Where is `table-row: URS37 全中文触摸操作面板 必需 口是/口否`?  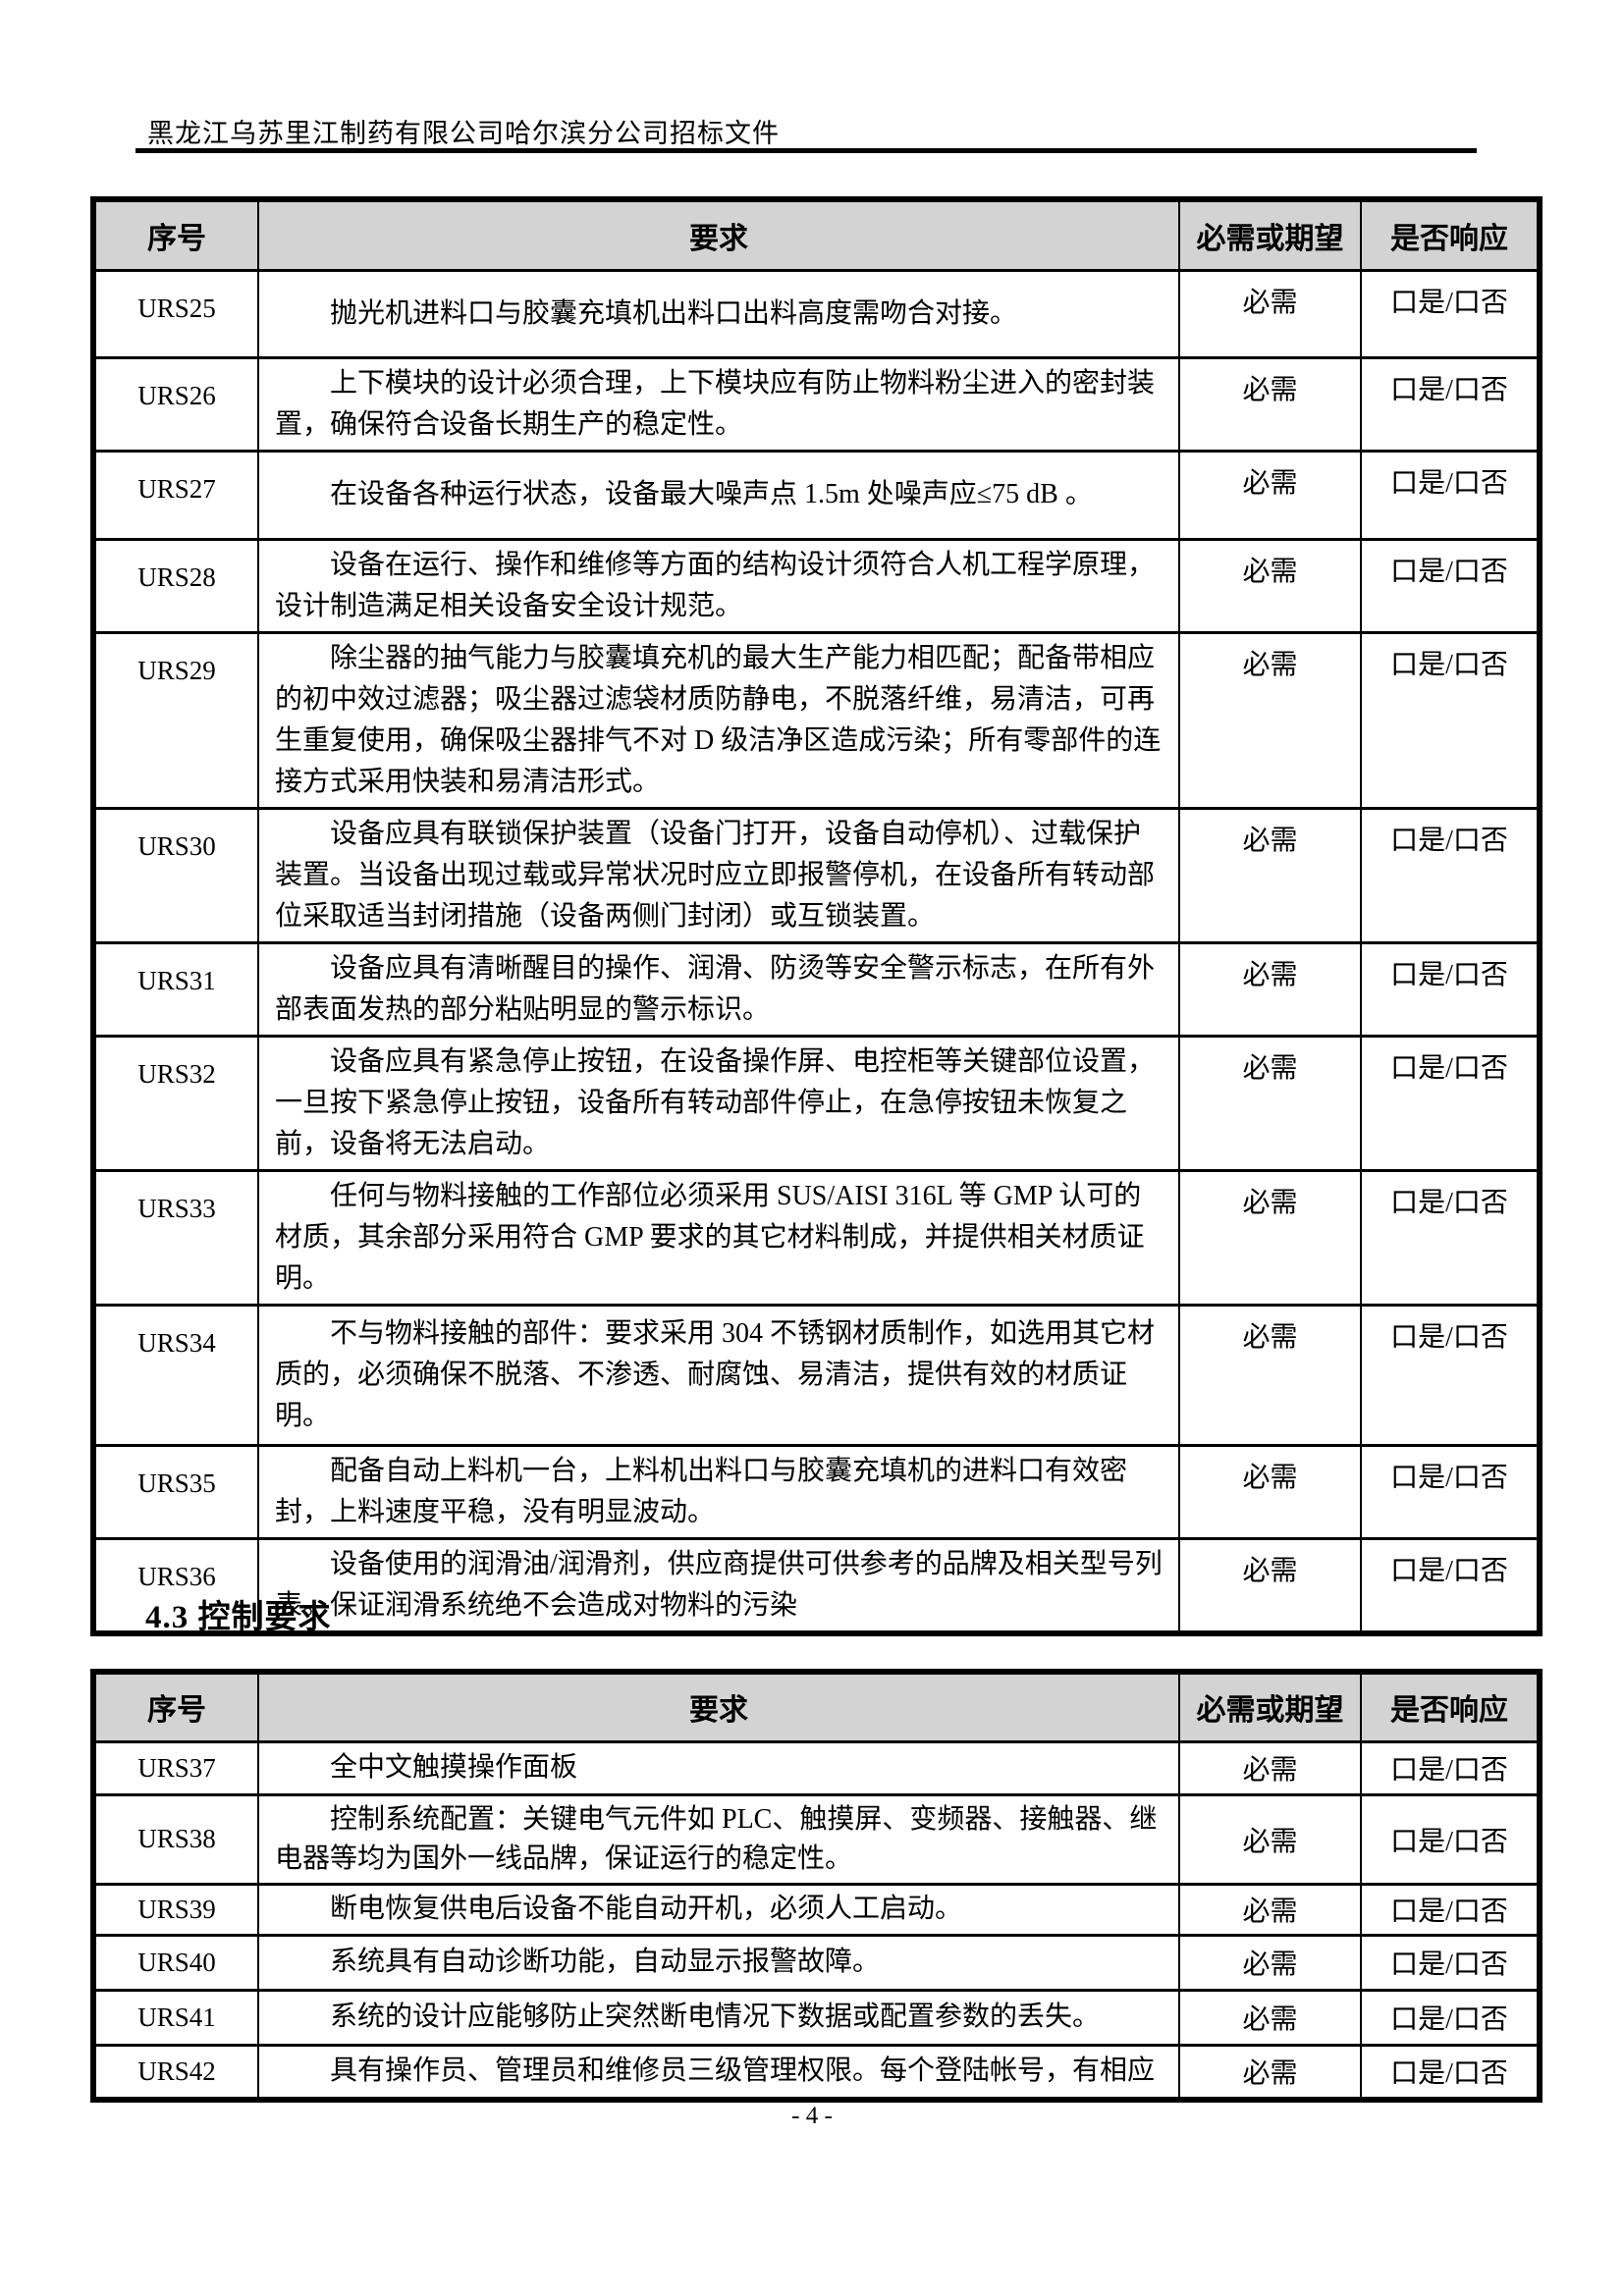
table-row: URS37 全中文触摸操作面板 必需 口是/口否 is located at coordinates (816, 1767).